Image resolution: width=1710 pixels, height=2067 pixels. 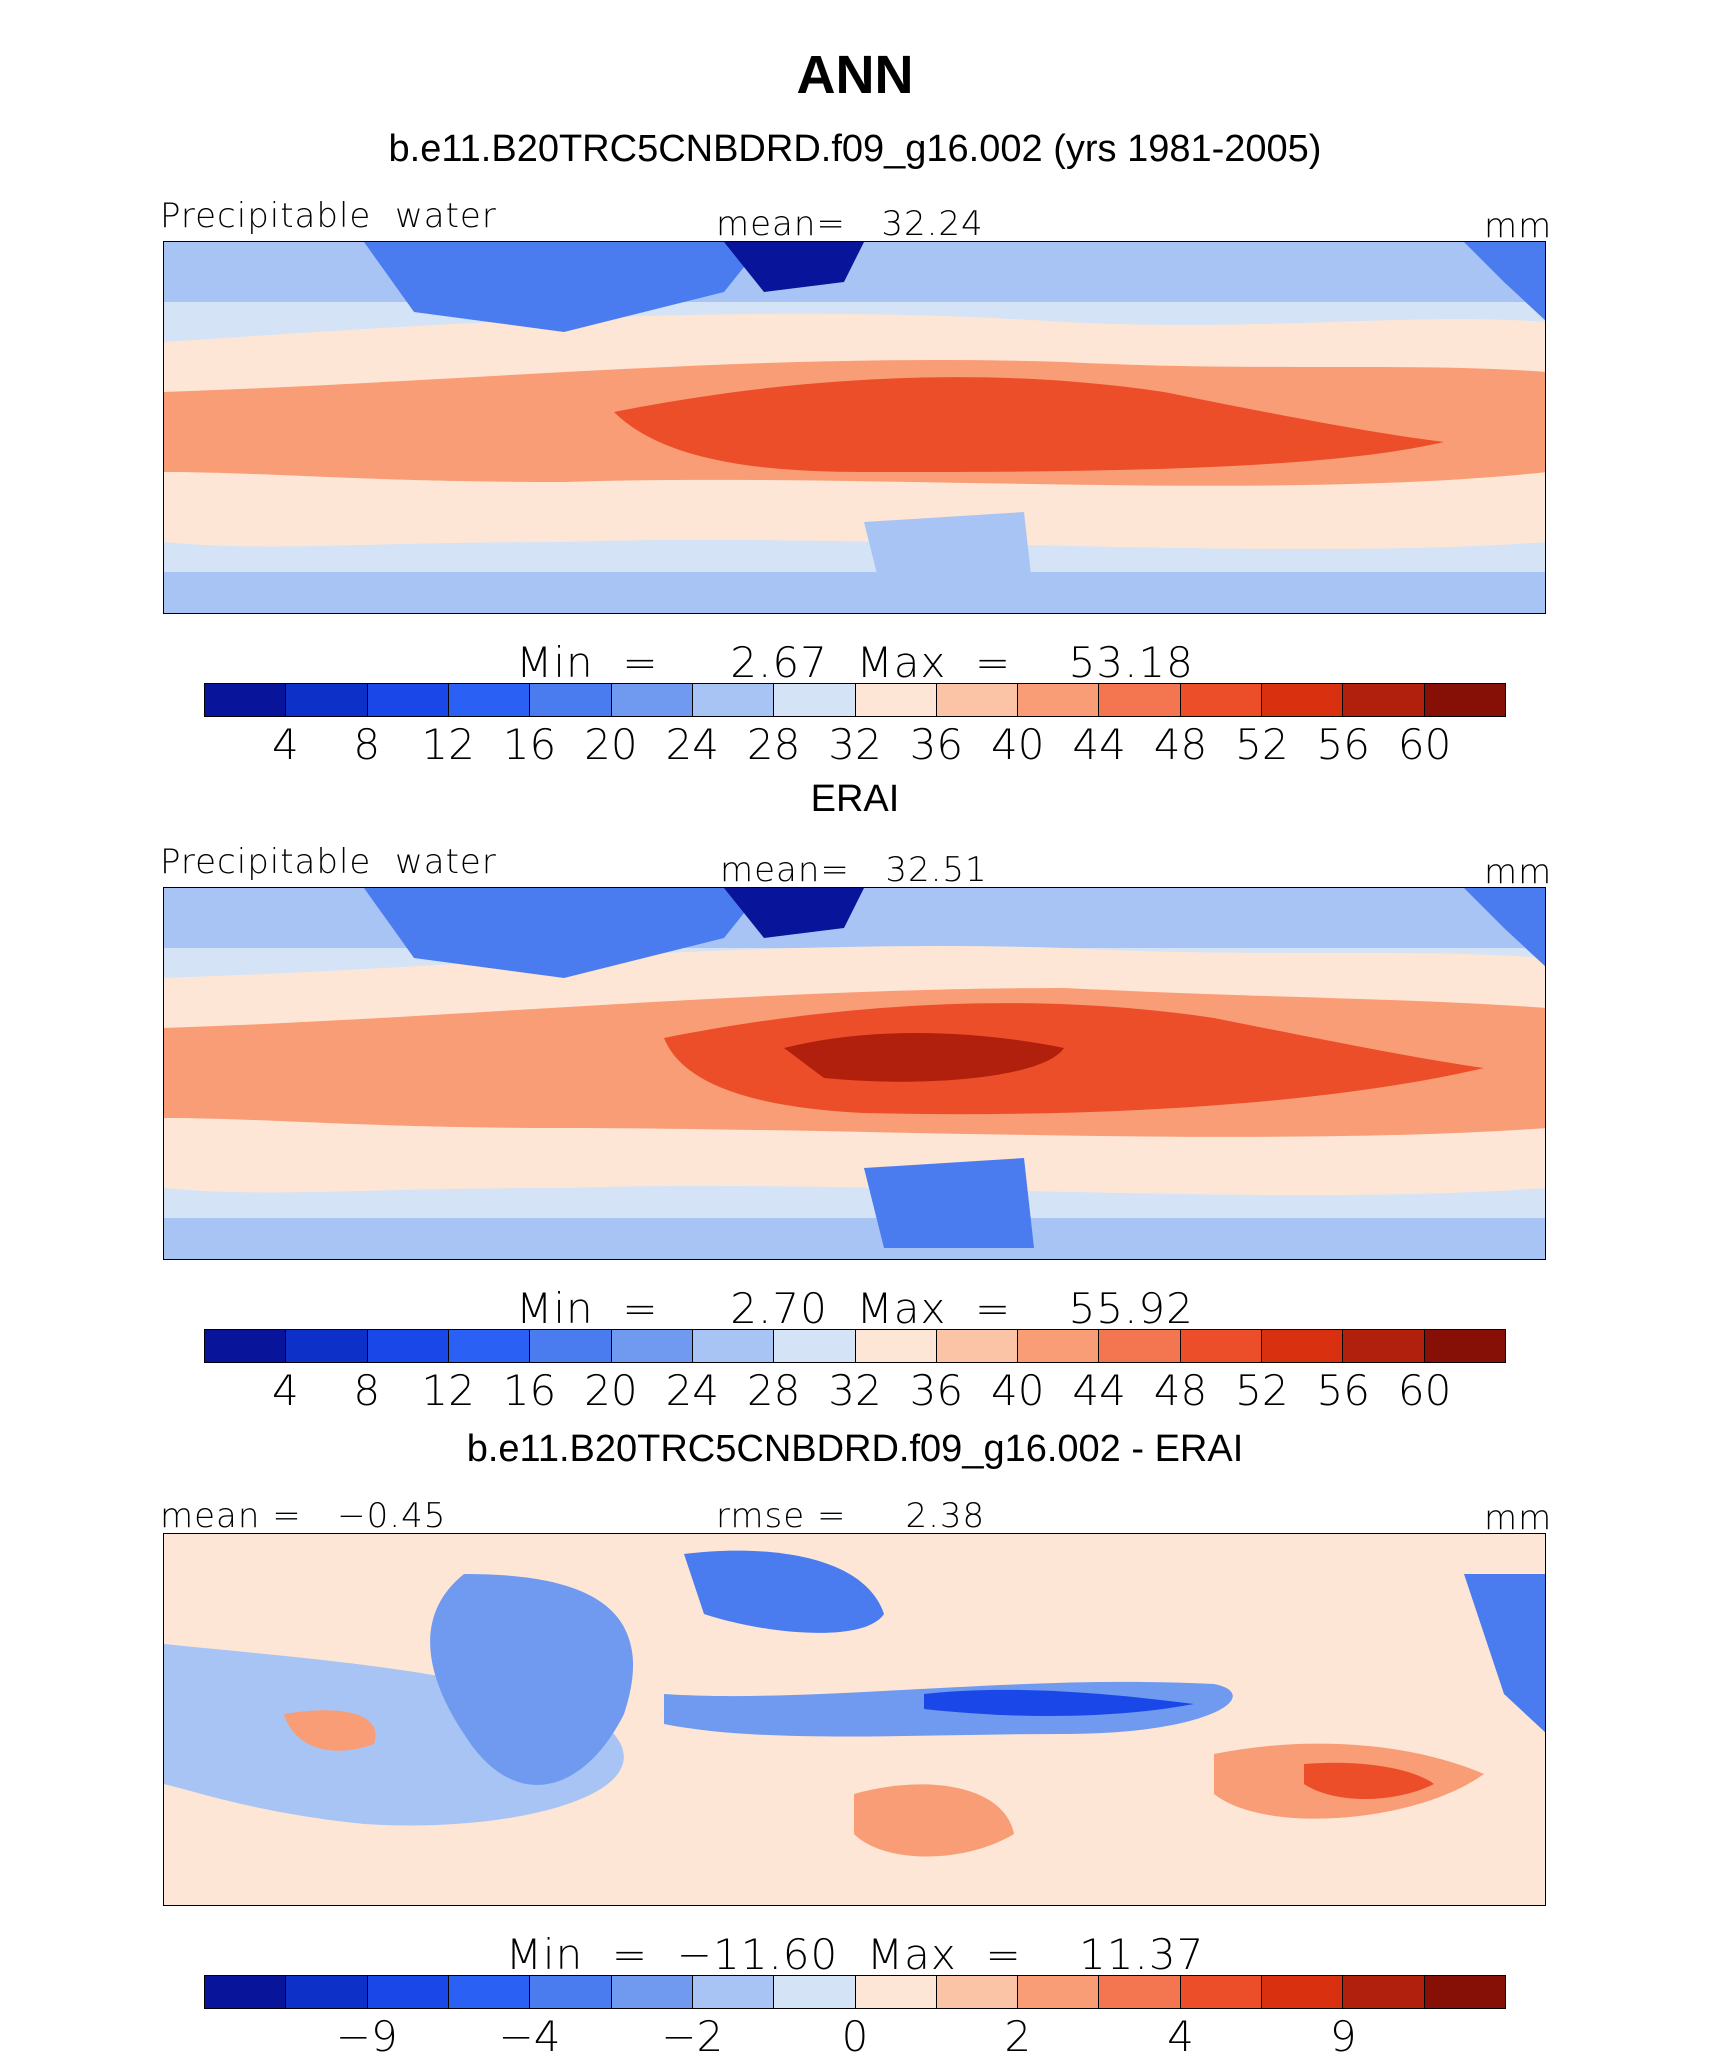 I want to click on panel-3-map-field, so click(x=854, y=1719).